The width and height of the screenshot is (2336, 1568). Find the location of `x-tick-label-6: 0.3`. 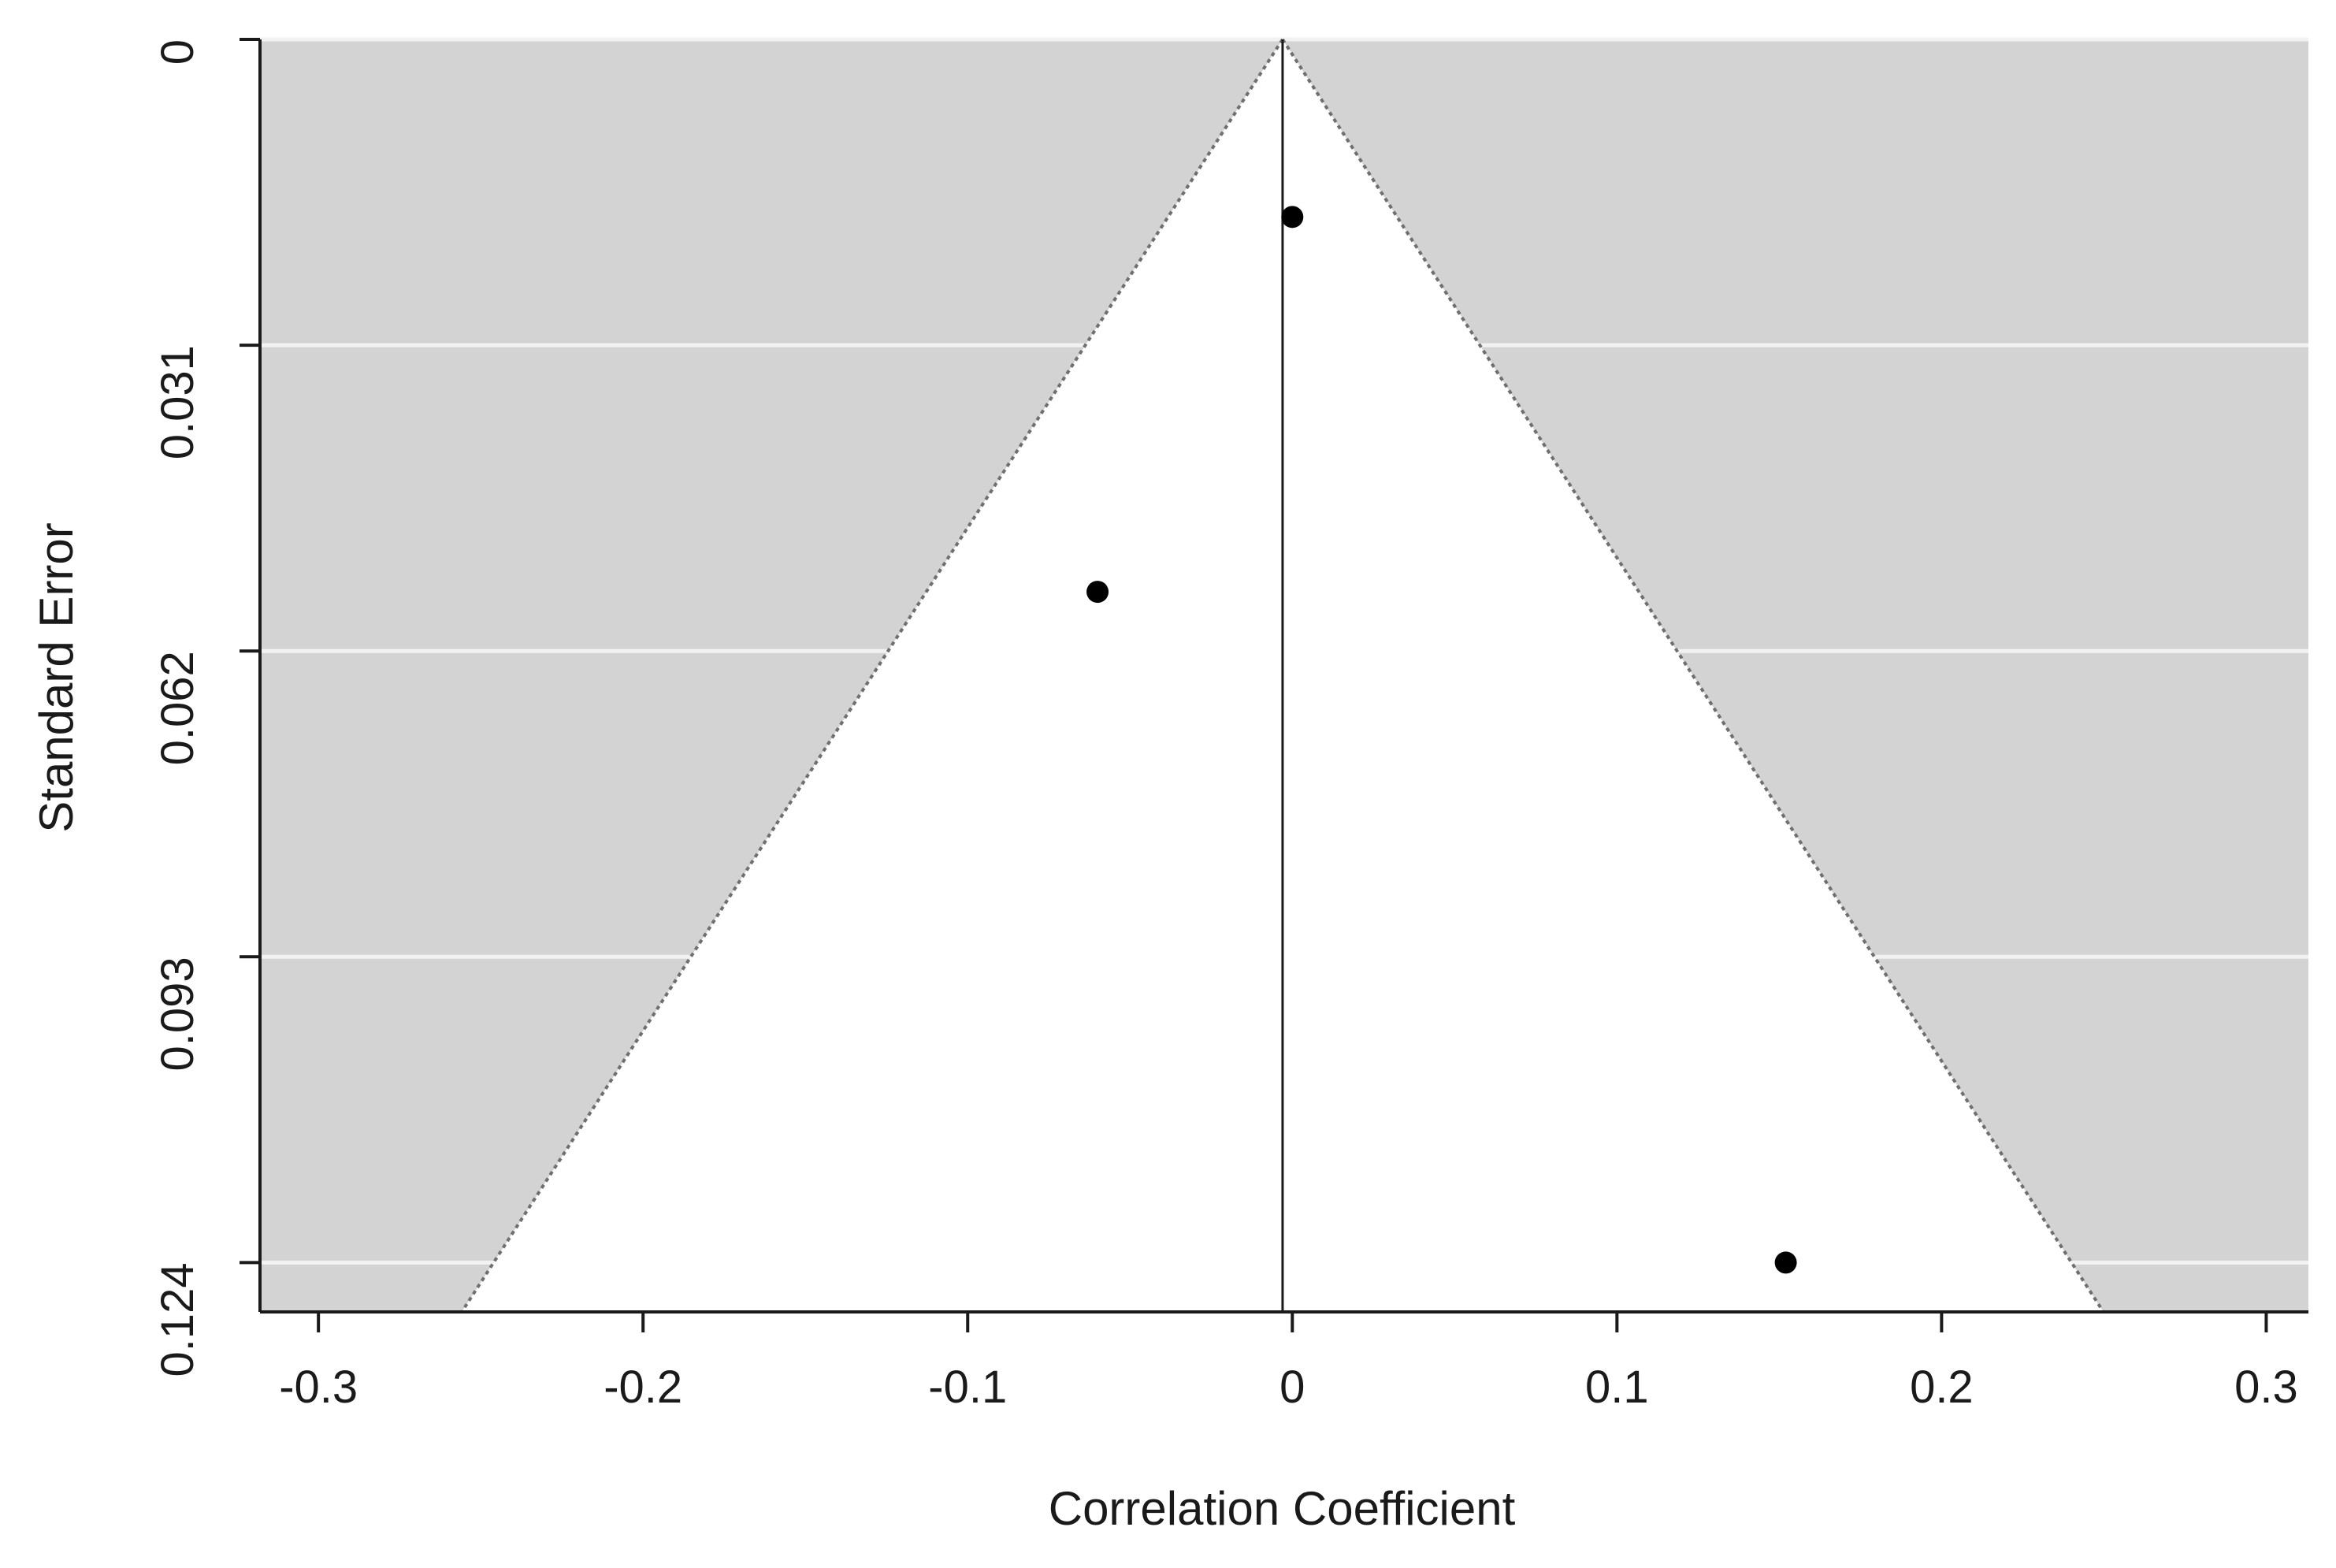

x-tick-label-6: 0.3 is located at coordinates (2266, 1387).